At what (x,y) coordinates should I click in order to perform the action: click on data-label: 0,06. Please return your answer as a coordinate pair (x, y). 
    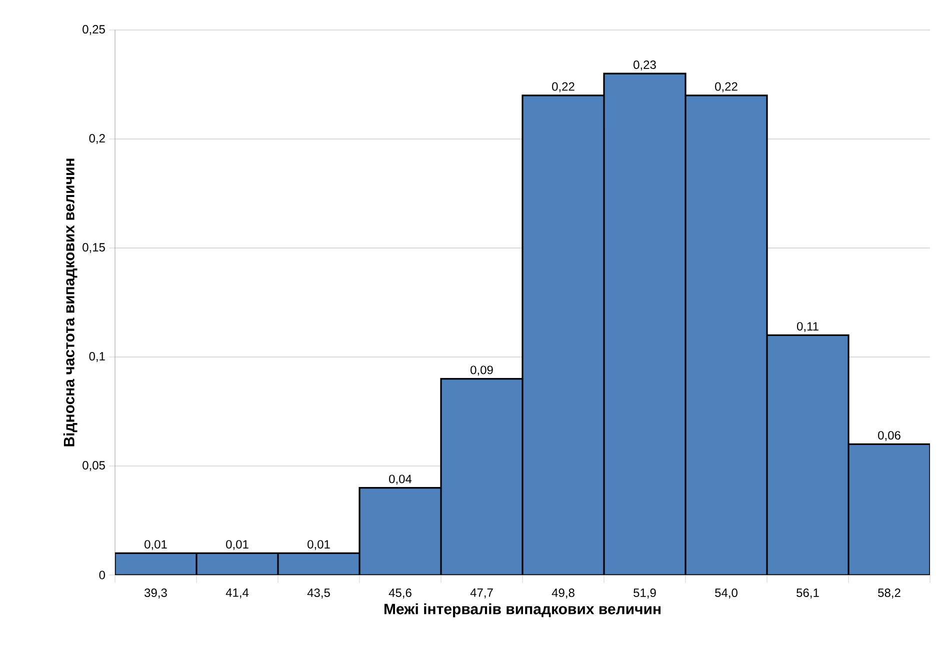
    Looking at the image, I should click on (889, 436).